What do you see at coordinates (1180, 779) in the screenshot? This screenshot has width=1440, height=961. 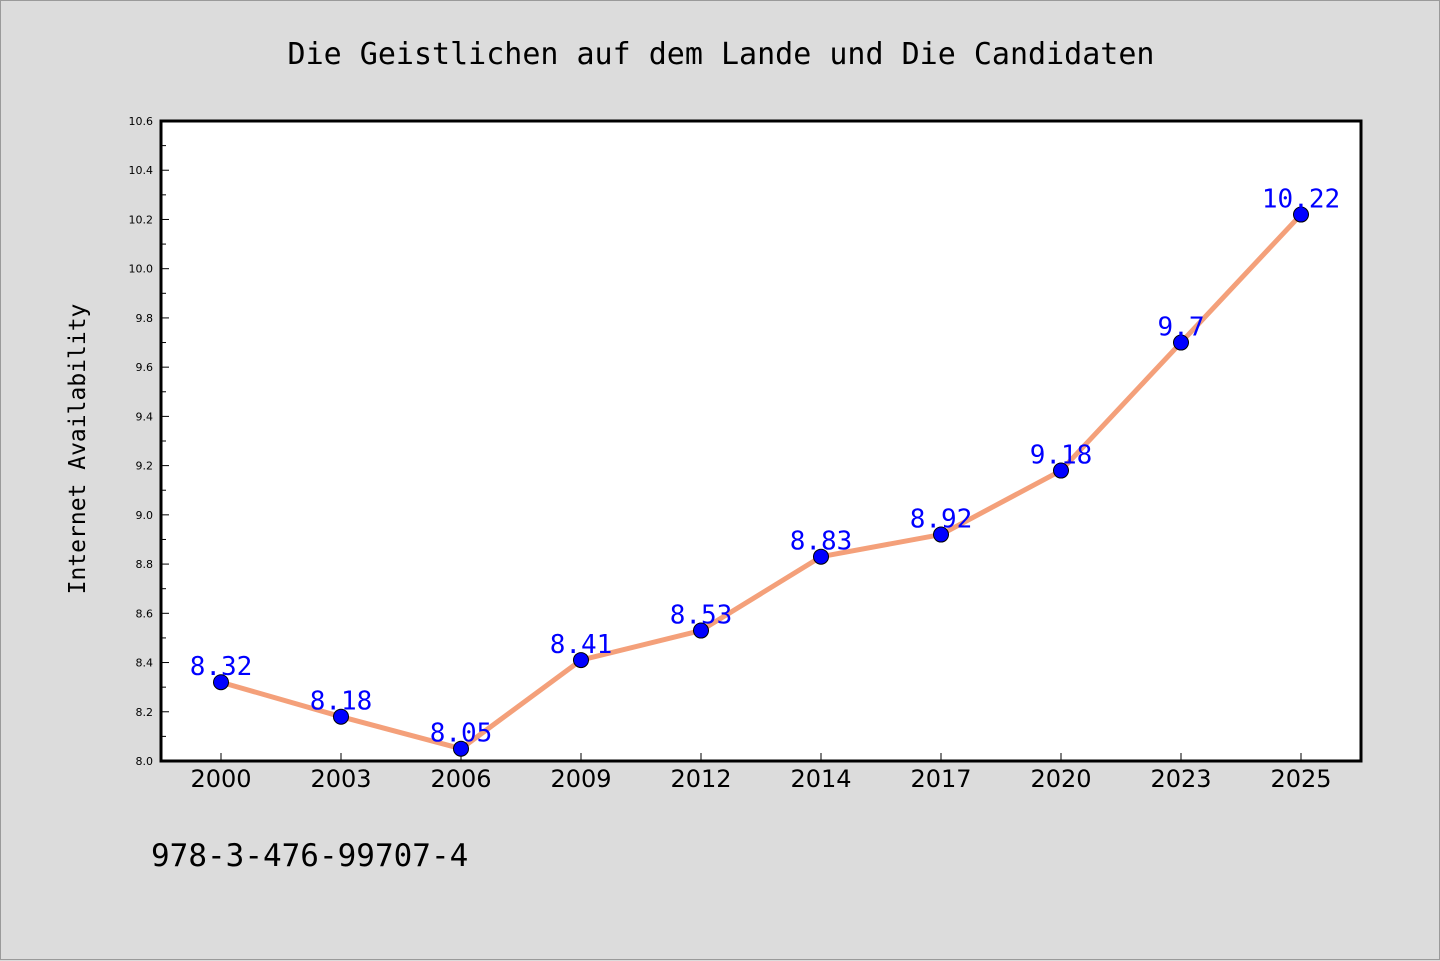 I see `x-tick-label: 2023` at bounding box center [1180, 779].